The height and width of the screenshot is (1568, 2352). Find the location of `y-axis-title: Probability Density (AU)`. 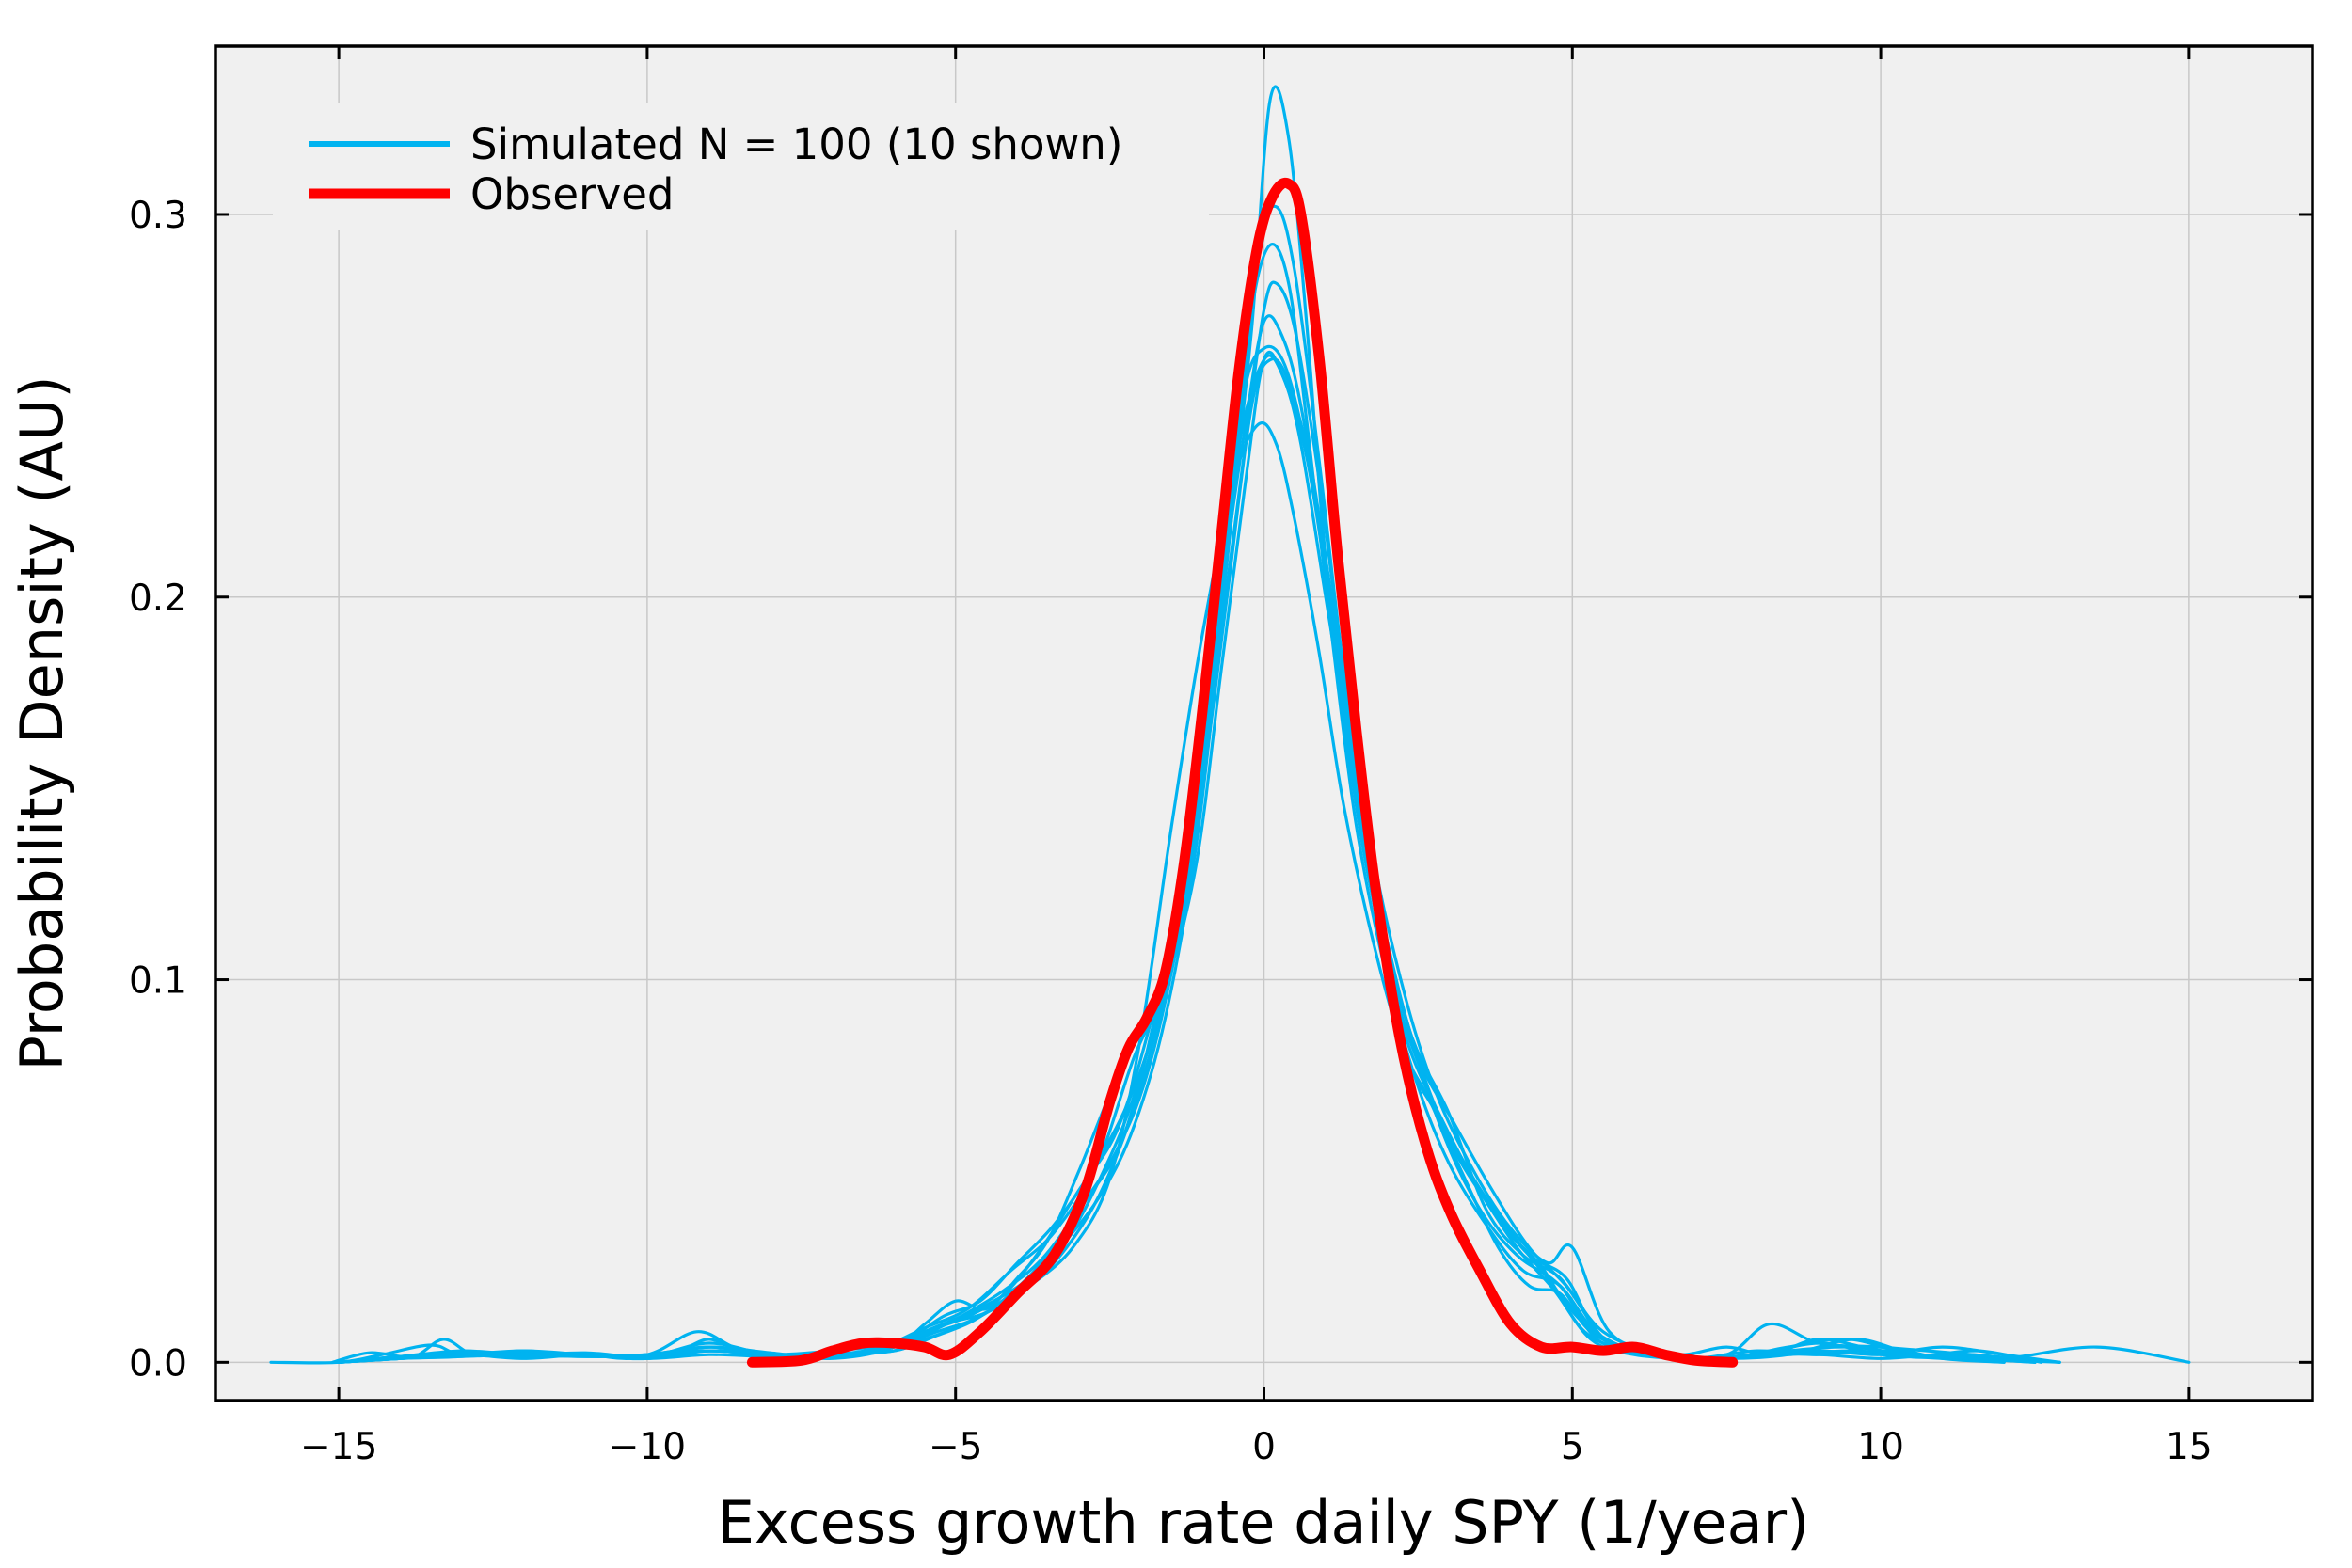

y-axis-title: Probability Density (AU) is located at coordinates (42, 722).